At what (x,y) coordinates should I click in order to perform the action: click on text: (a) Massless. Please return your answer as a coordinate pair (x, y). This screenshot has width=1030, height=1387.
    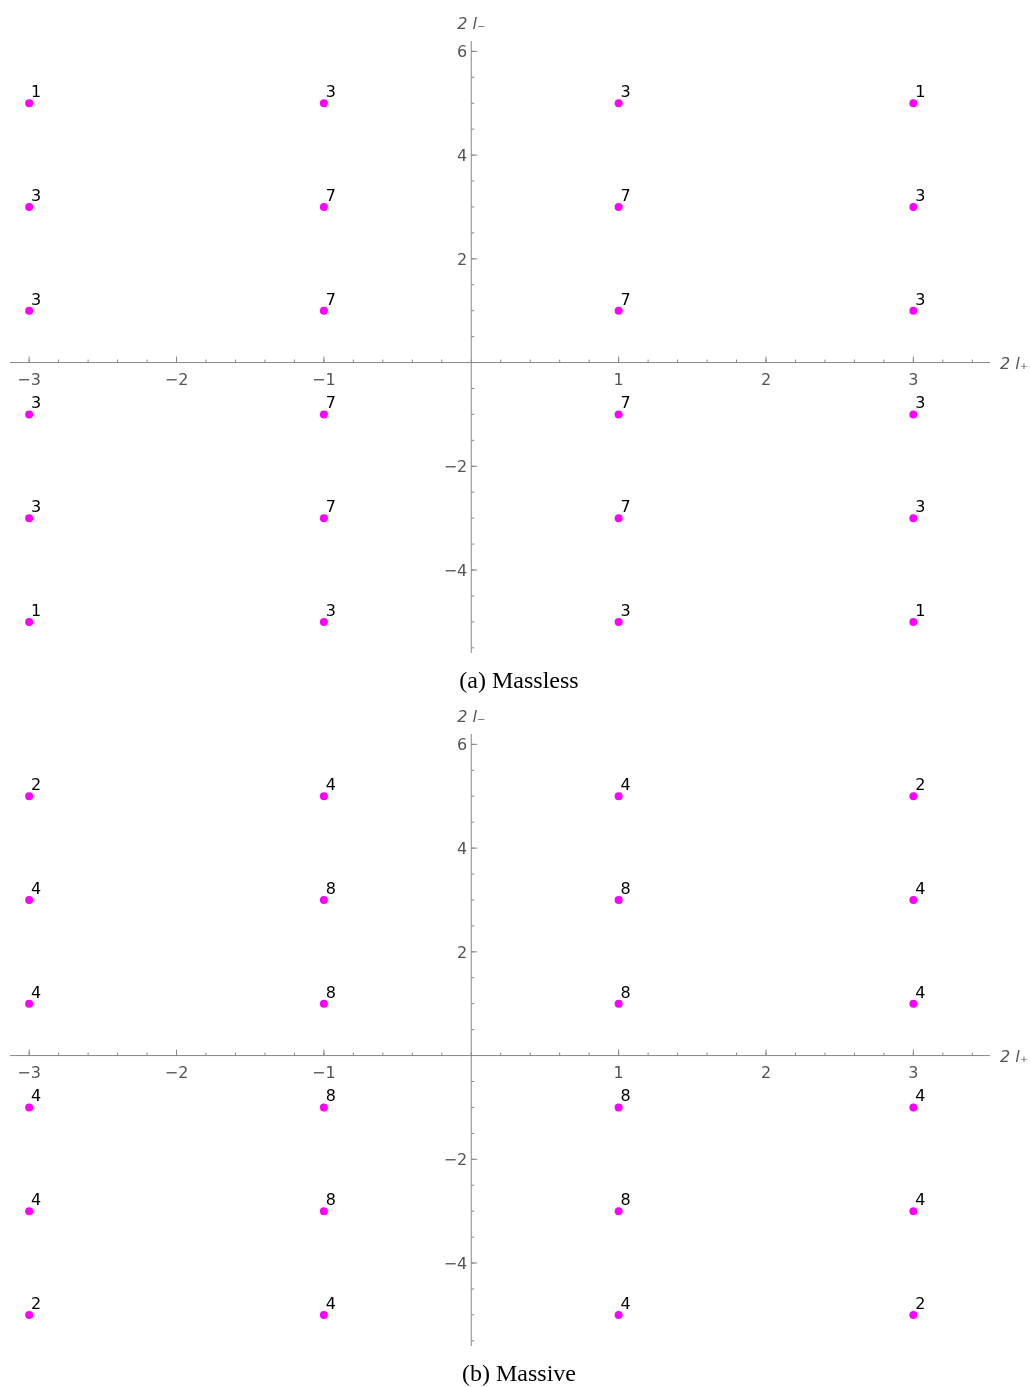
    Looking at the image, I should click on (519, 680).